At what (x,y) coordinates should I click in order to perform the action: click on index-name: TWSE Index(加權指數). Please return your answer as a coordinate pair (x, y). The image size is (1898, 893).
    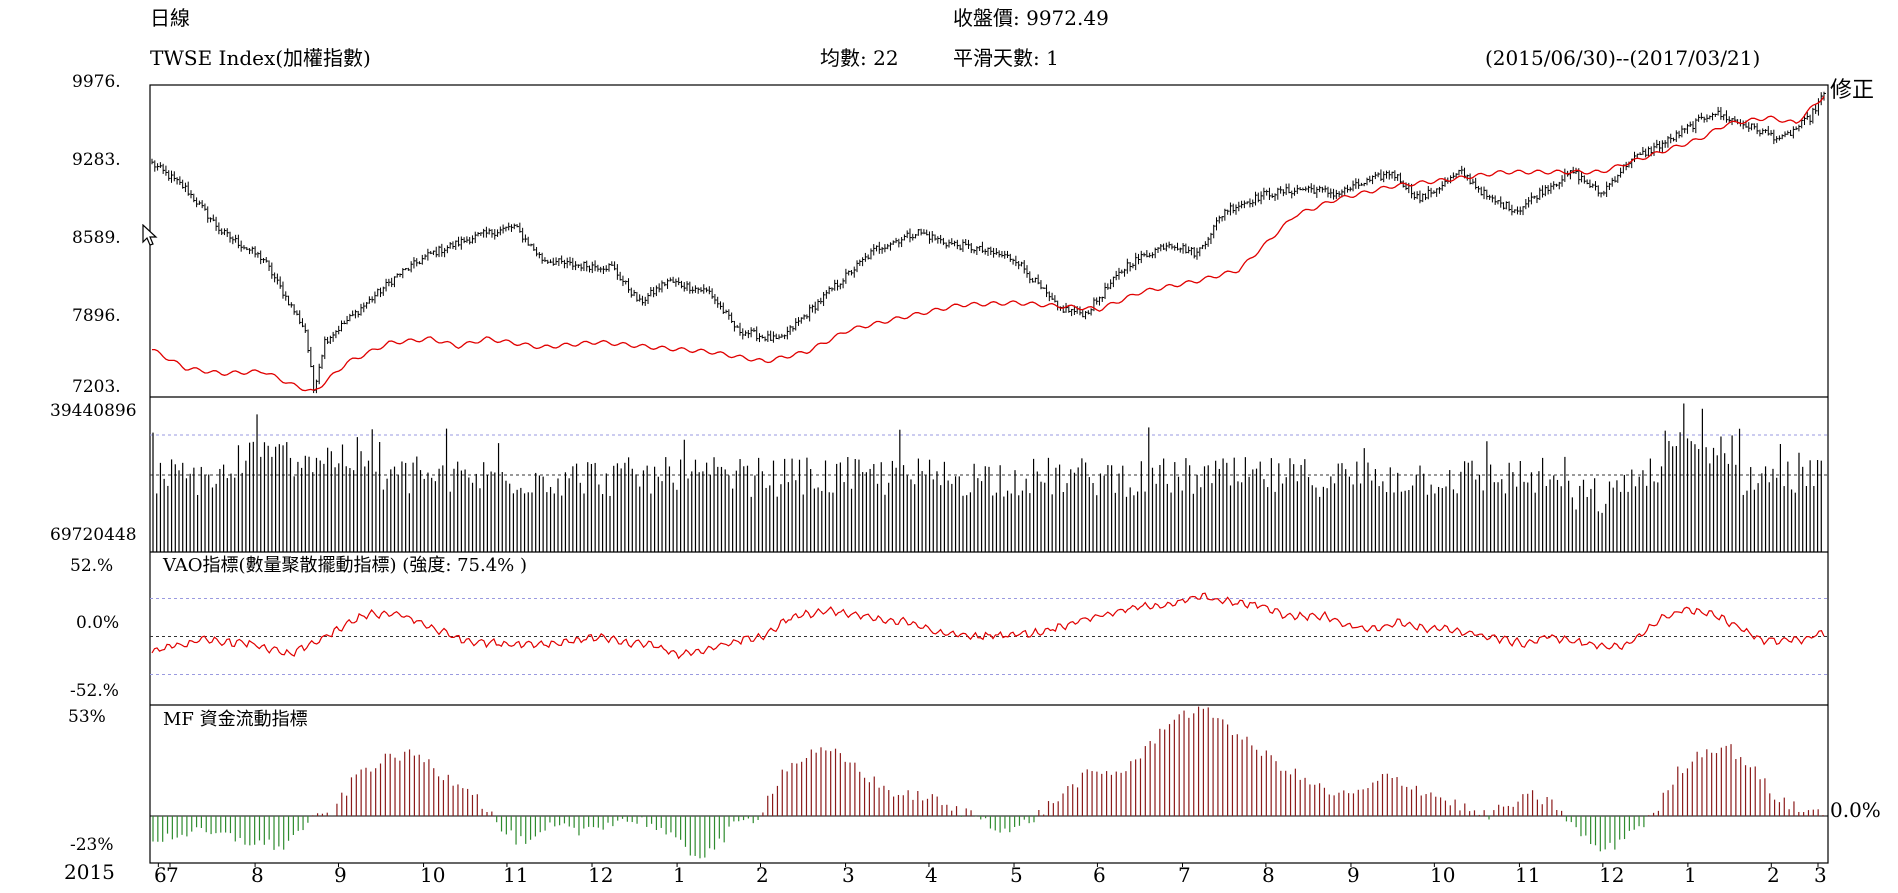
    Looking at the image, I should click on (260, 58).